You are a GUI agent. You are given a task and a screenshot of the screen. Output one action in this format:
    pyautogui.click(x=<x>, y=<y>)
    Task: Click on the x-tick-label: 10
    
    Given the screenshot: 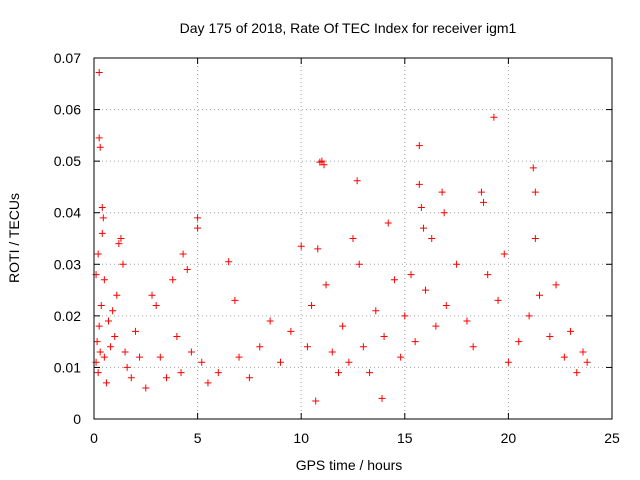 What is the action you would take?
    pyautogui.click(x=301, y=438)
    